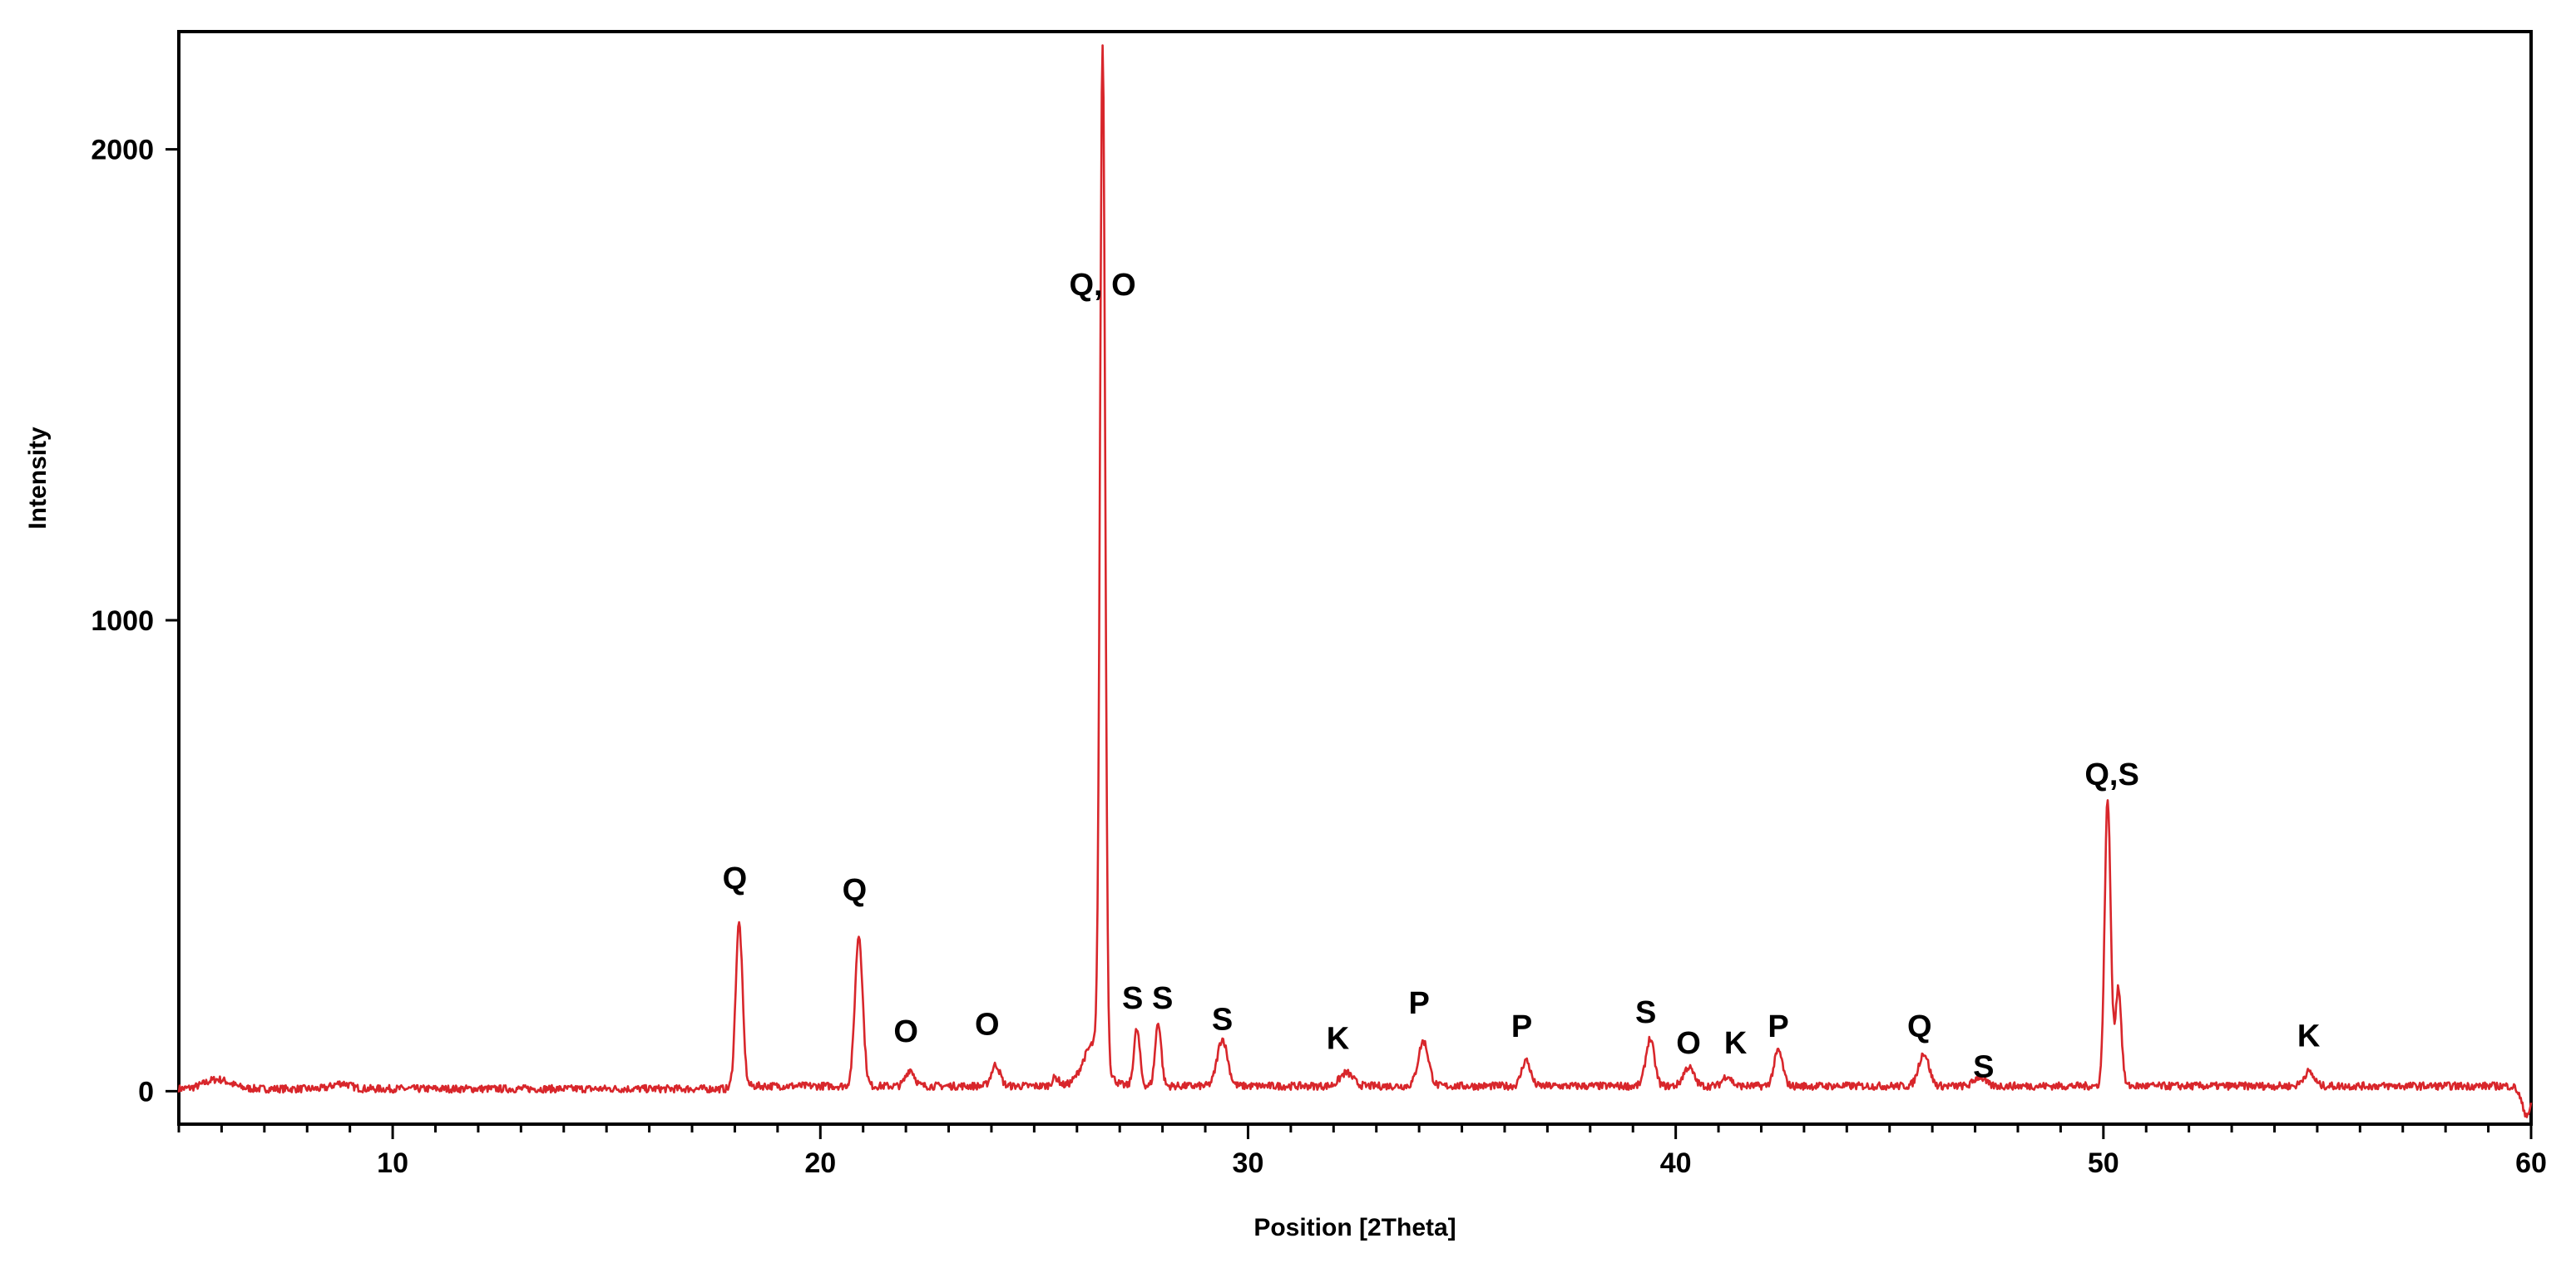 Image resolution: width=2576 pixels, height=1268 pixels. What do you see at coordinates (820, 1163) in the screenshot?
I see `x-tick-label: 20` at bounding box center [820, 1163].